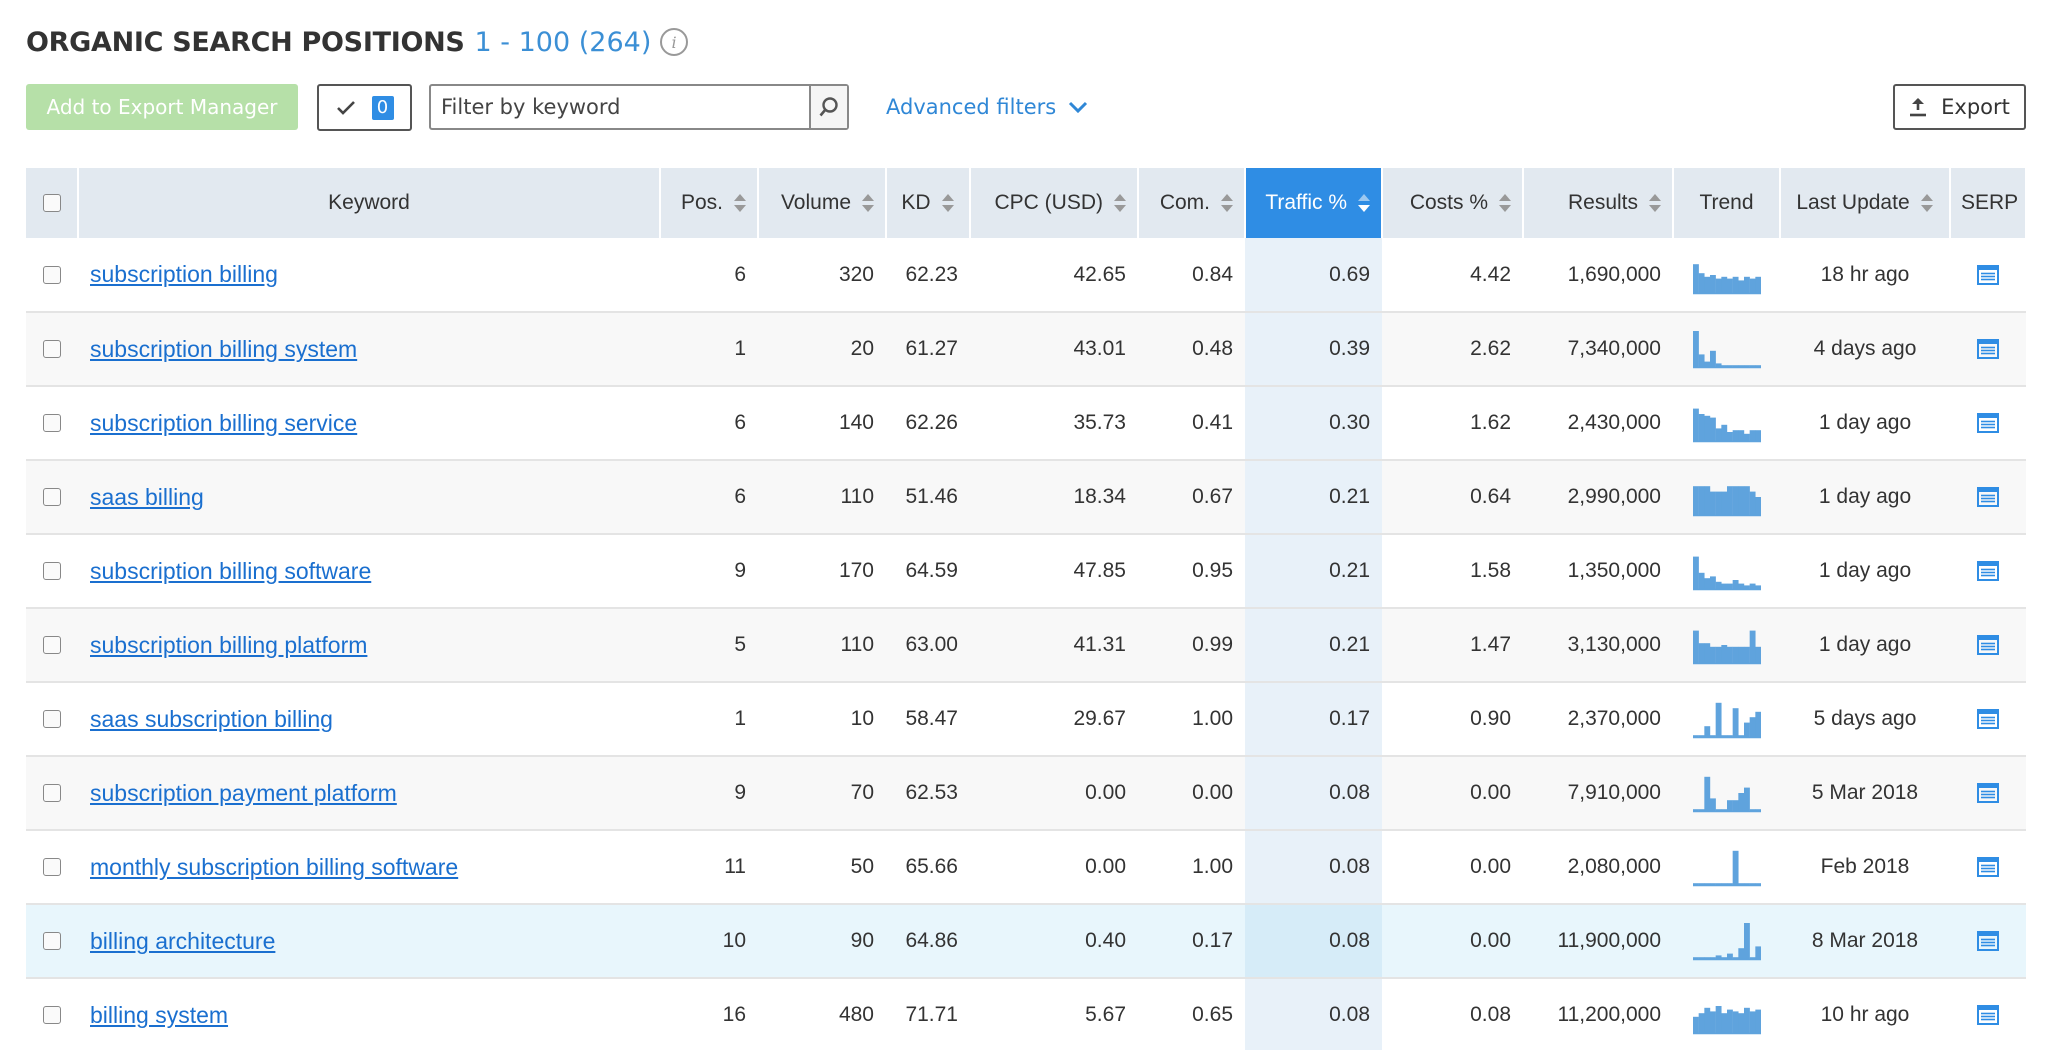 This screenshot has height=1050, width=2052. I want to click on trend-cell, so click(1726, 349).